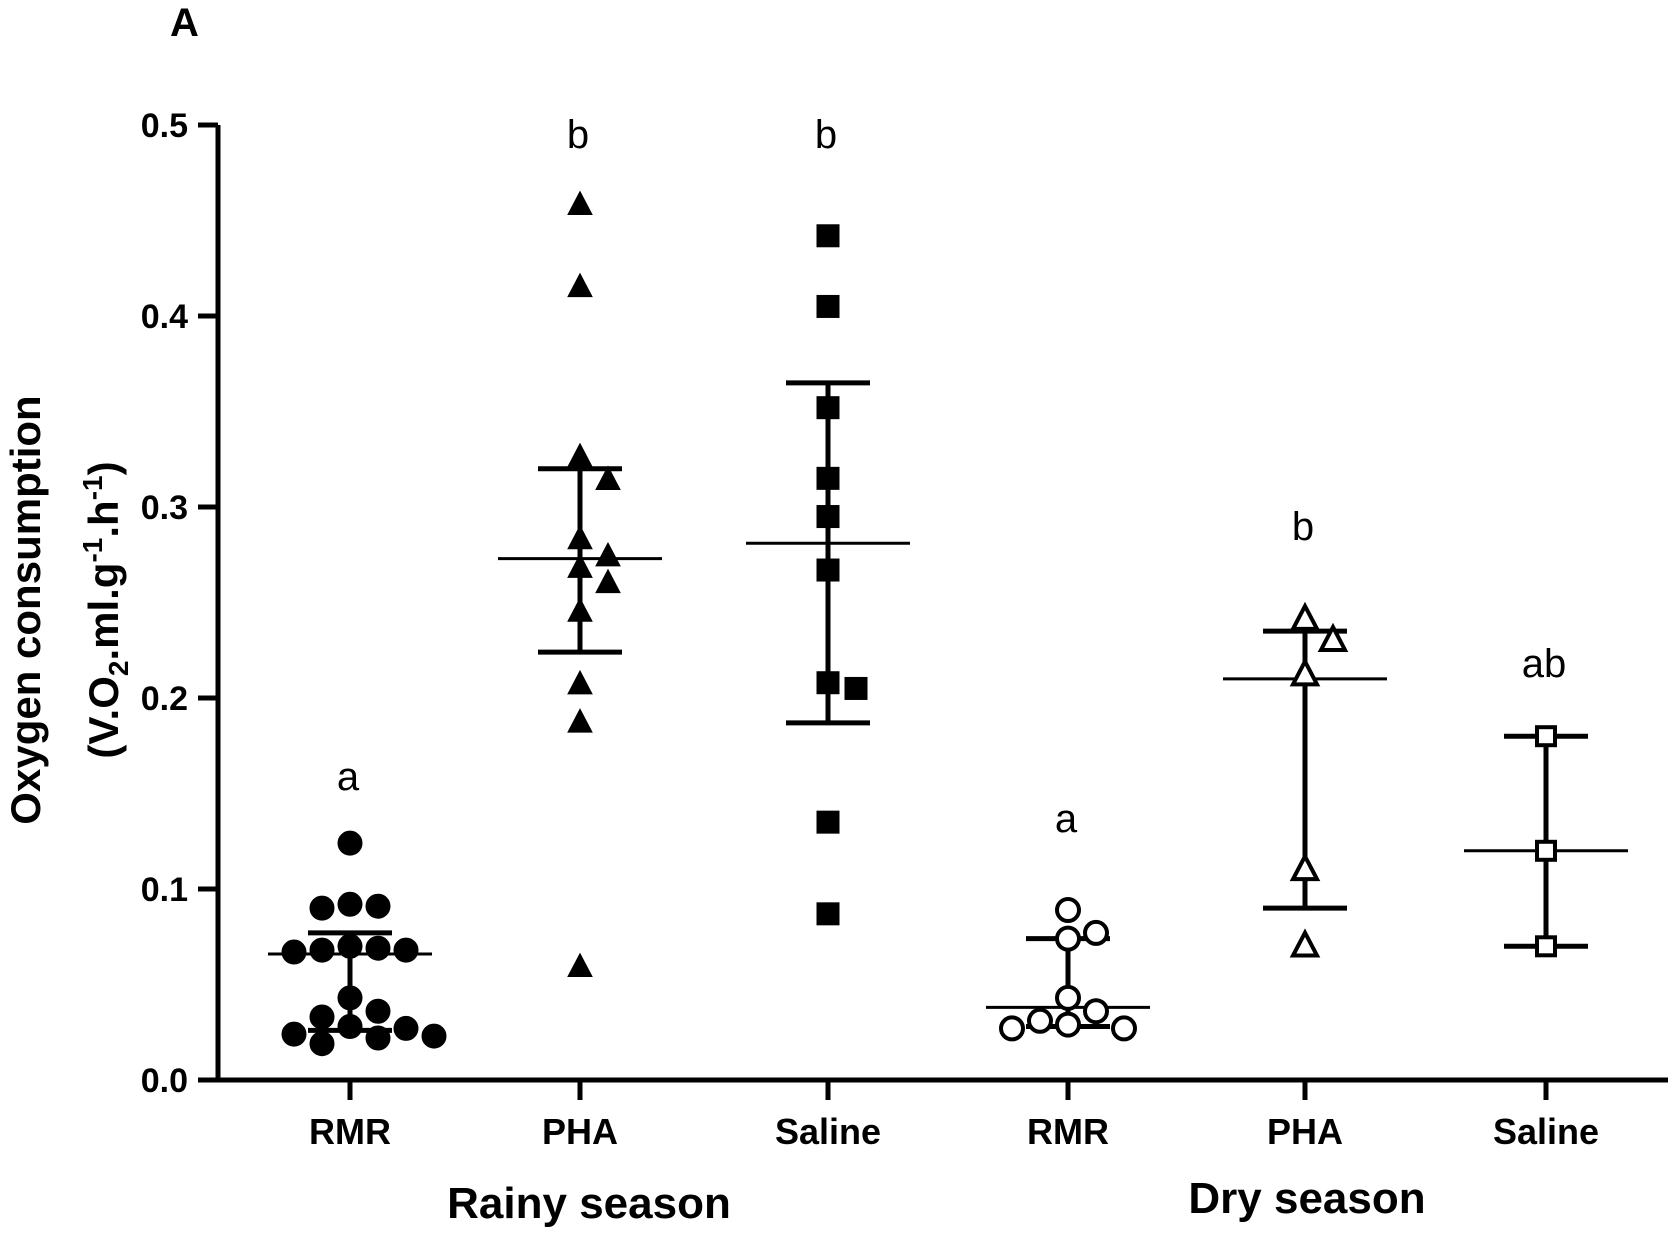 The height and width of the screenshot is (1233, 1673). Describe the element at coordinates (103, 717) in the screenshot. I see `y-axis-label-part: (V.O` at that location.